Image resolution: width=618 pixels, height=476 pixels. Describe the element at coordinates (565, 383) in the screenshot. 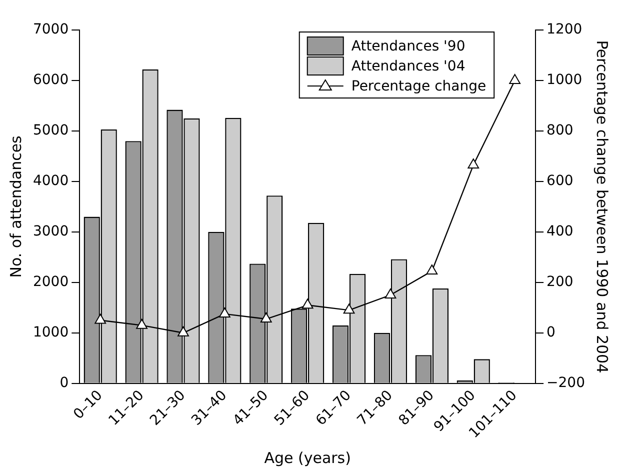

I see `y2-tick-label: −200` at that location.